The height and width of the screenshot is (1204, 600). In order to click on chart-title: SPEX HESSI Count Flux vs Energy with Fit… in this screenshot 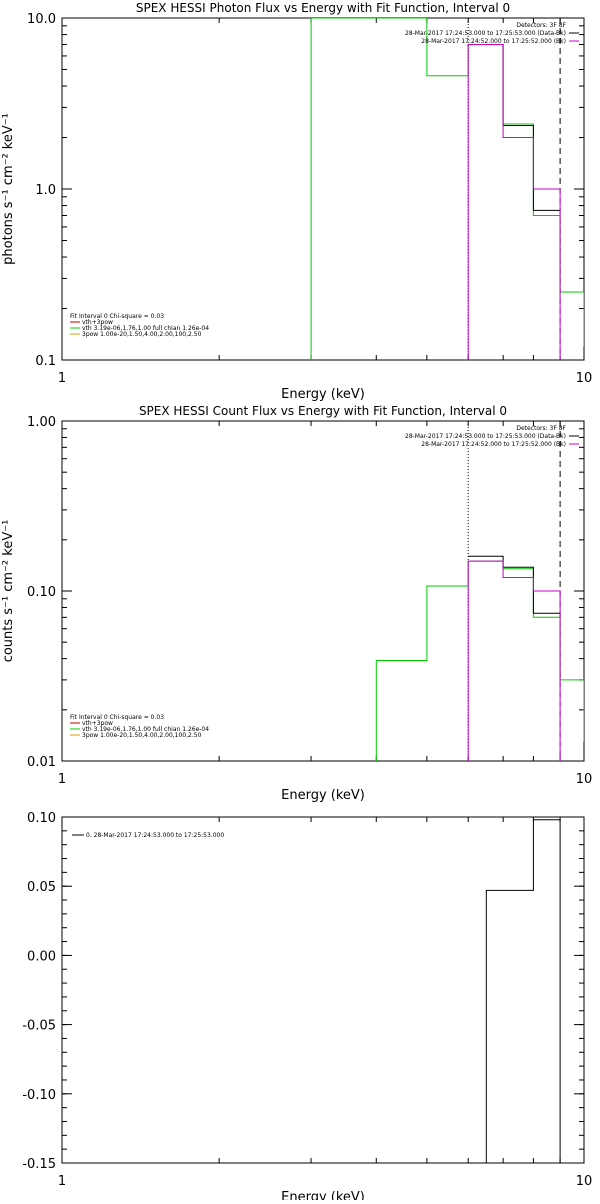, I will do `click(323, 411)`.